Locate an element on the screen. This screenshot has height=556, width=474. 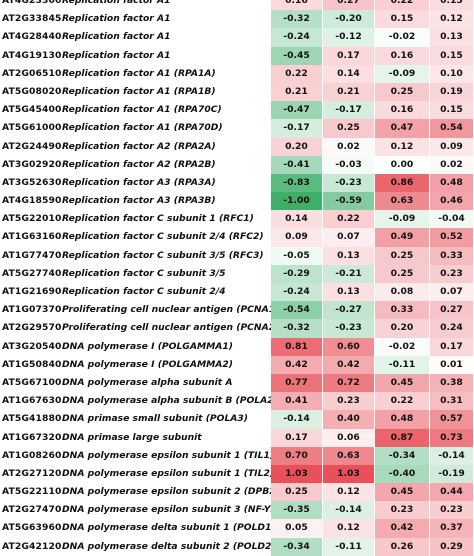
value-cell: 0.70 is located at coordinates (297, 455).